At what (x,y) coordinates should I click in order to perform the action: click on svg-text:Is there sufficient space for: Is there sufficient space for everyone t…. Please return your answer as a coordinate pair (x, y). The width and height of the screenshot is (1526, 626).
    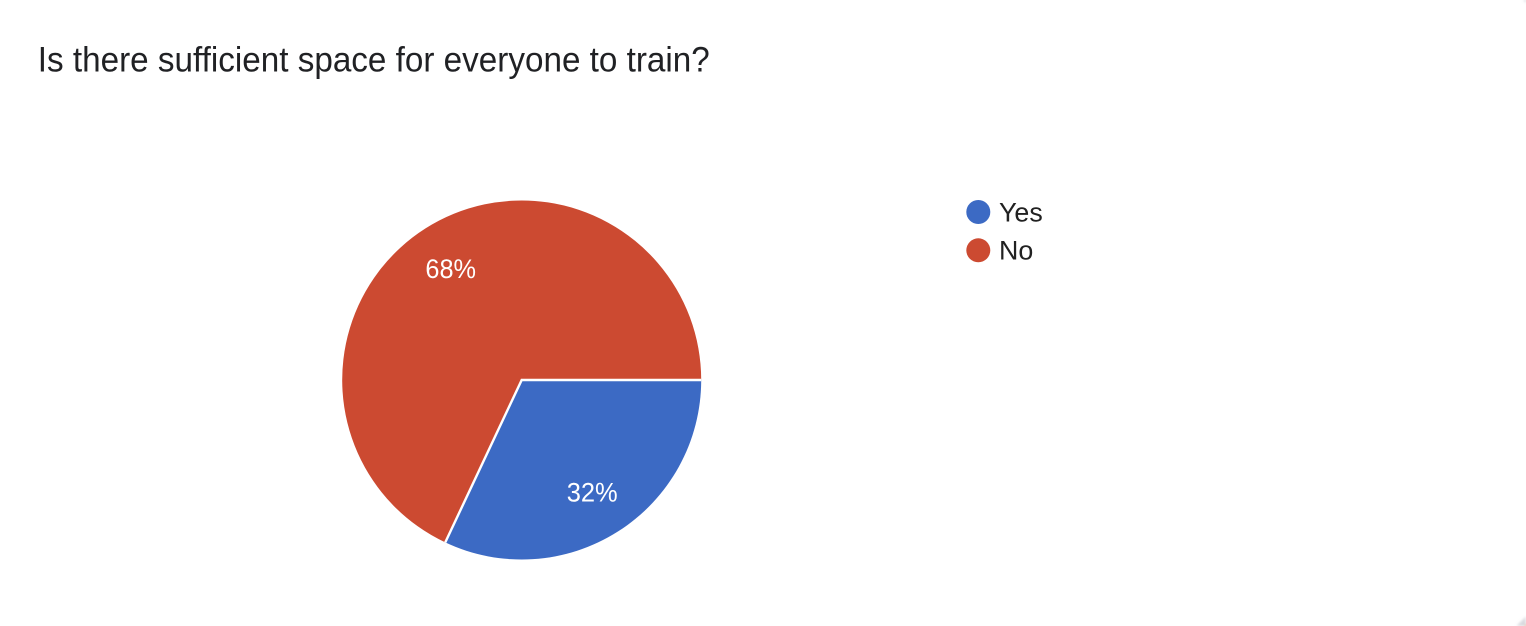
    Looking at the image, I should click on (374, 60).